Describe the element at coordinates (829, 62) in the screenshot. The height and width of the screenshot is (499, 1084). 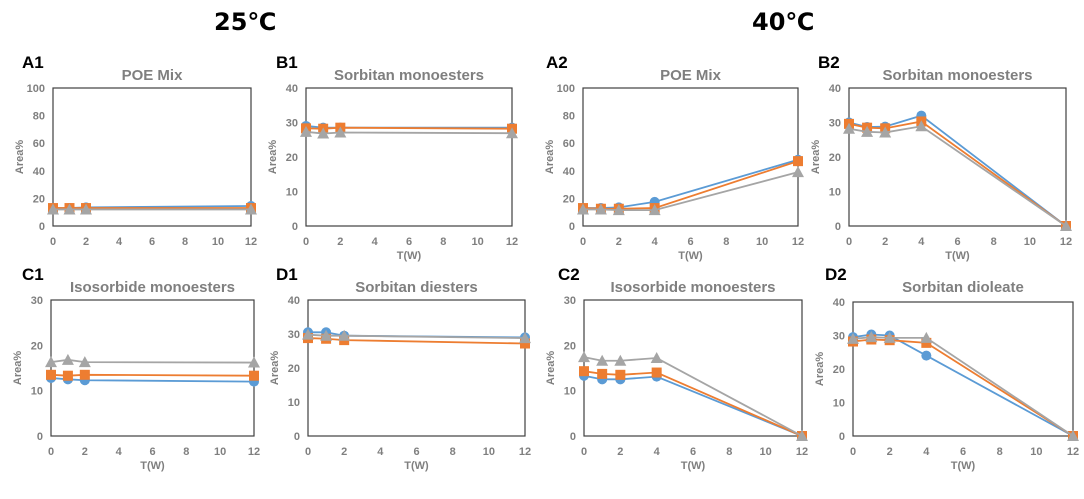
I see `panel-label: B2` at that location.